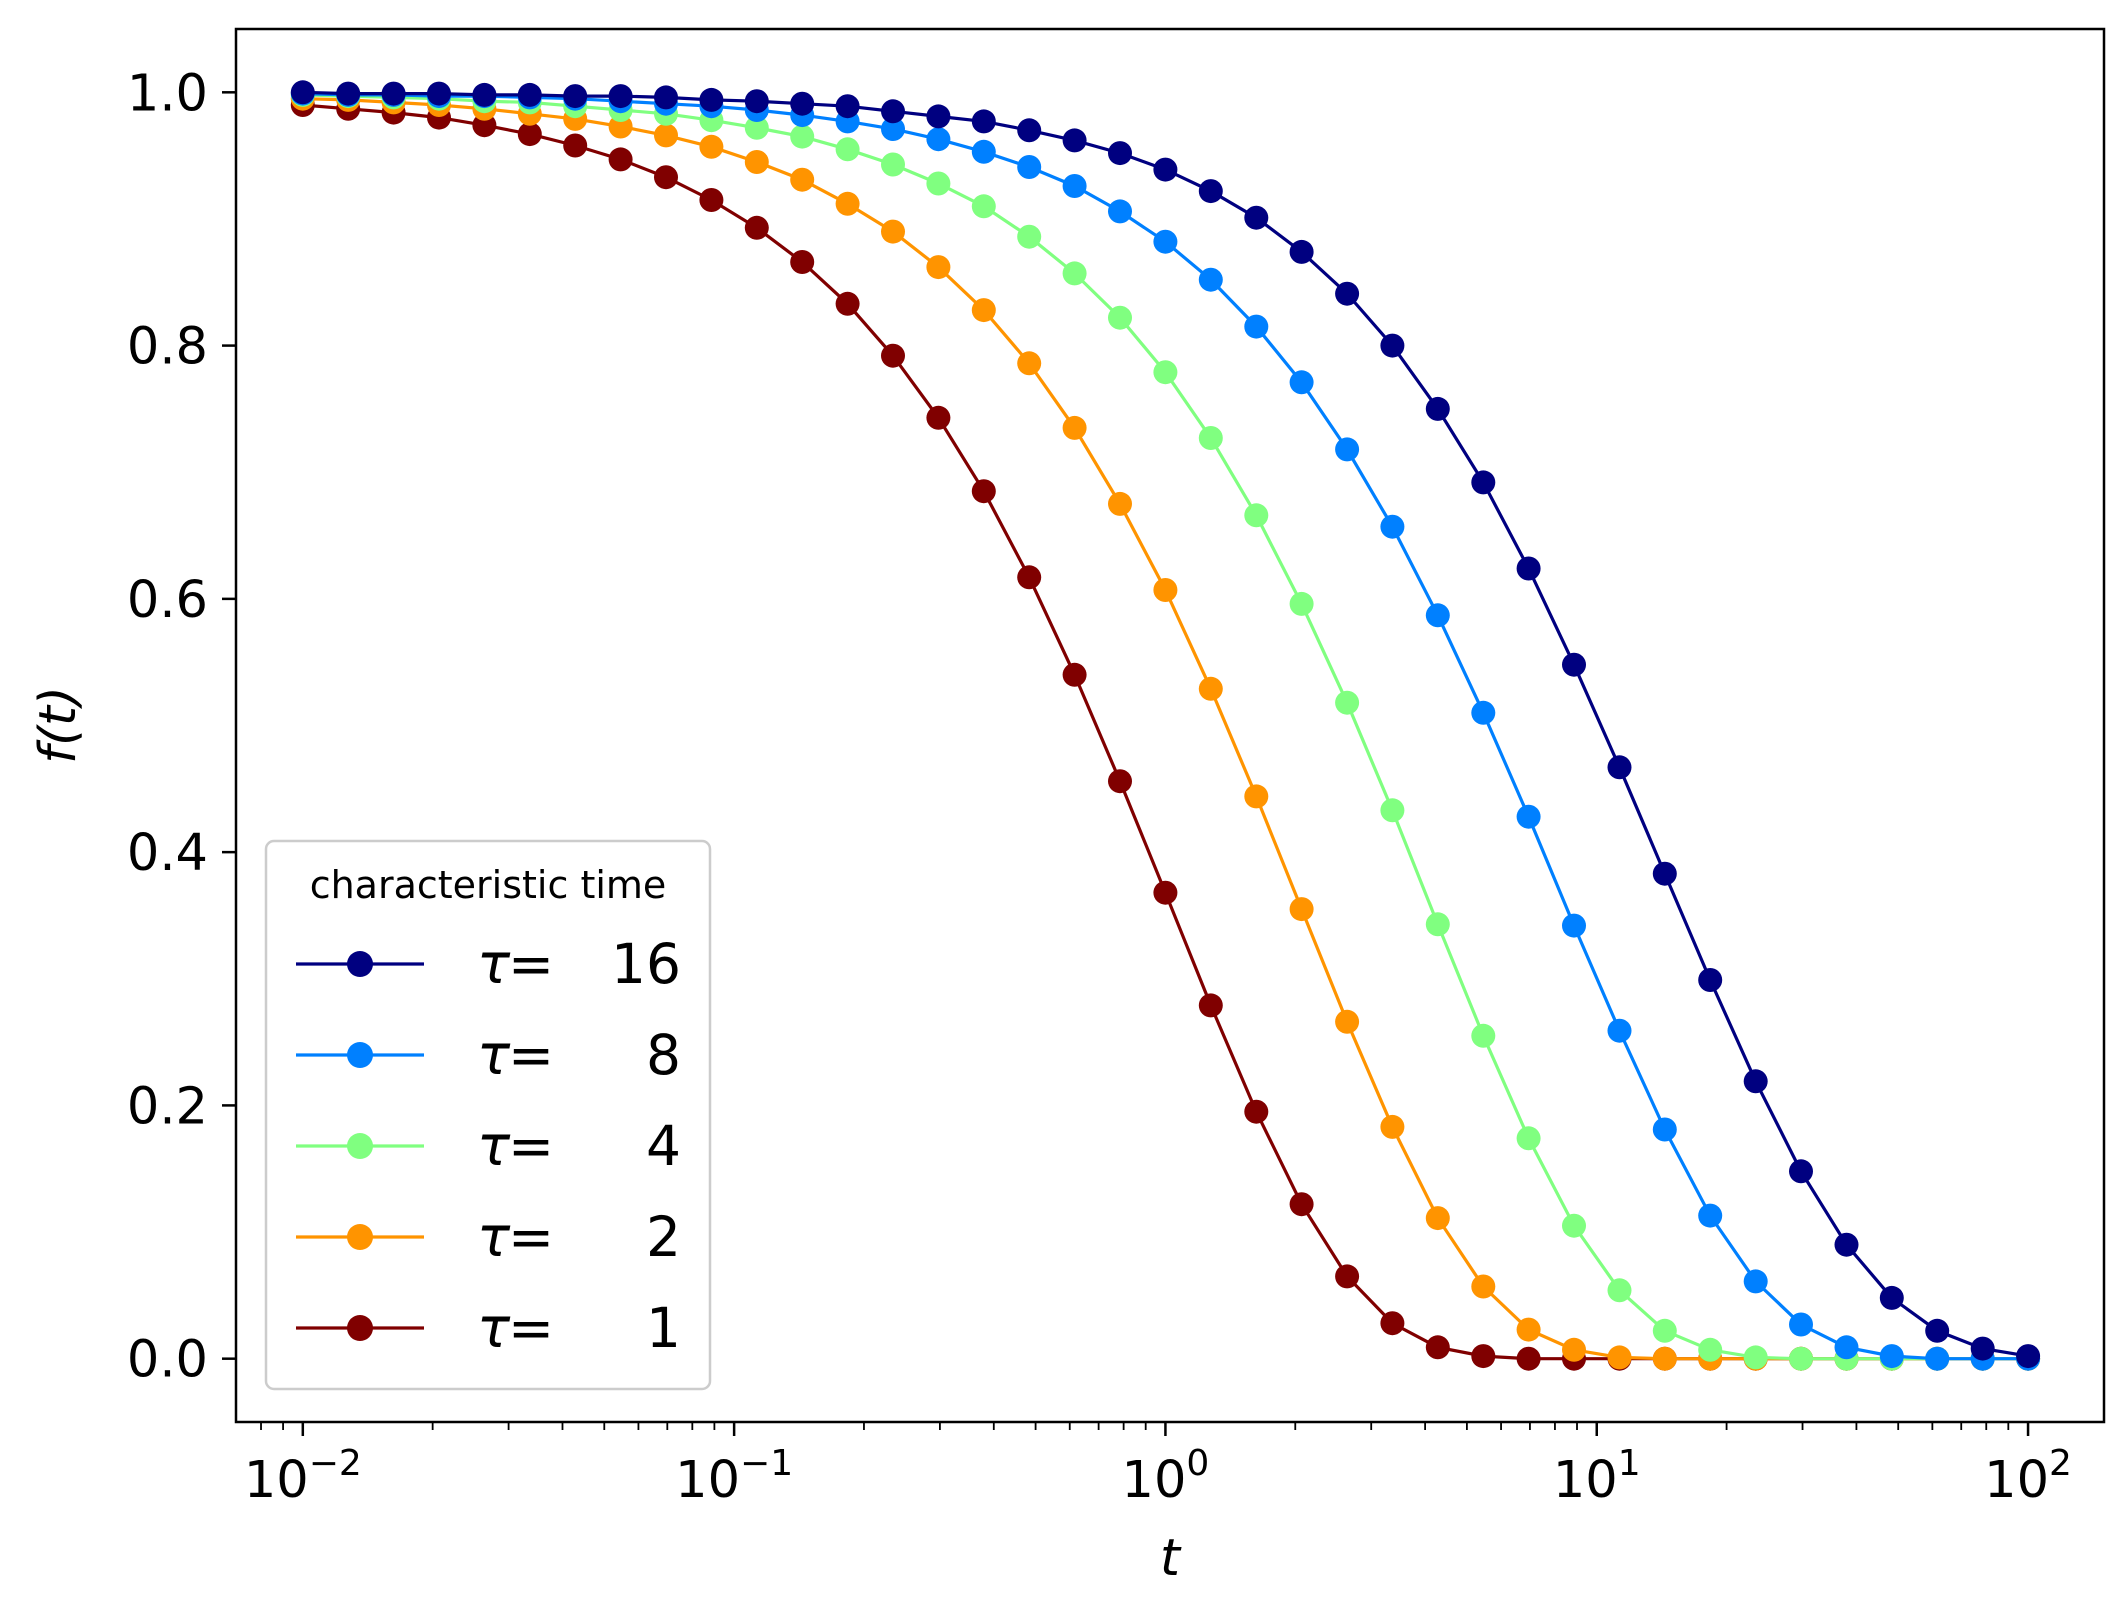 The height and width of the screenshot is (1615, 2125). I want to click on x-tick-label-exponent: 2, so click(2060, 1463).